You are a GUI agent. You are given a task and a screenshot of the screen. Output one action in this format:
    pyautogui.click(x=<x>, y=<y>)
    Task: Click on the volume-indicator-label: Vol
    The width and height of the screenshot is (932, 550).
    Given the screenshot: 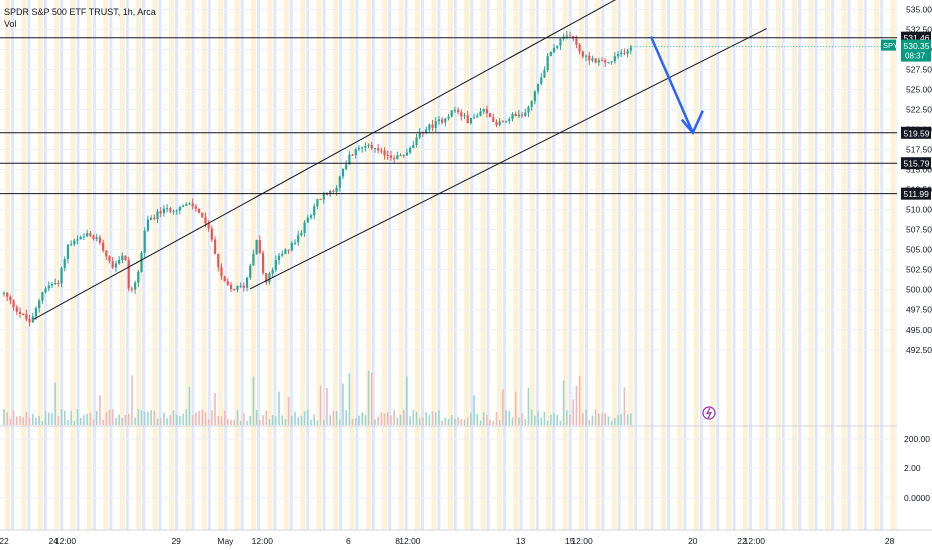 What is the action you would take?
    pyautogui.click(x=10, y=24)
    